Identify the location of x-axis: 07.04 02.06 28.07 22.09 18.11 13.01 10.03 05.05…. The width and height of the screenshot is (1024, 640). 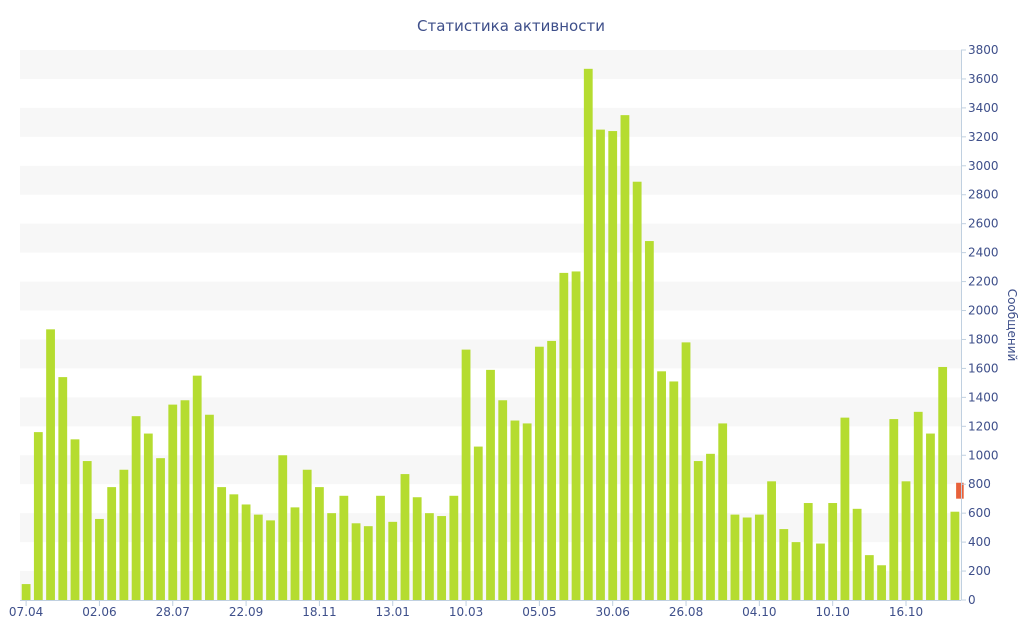
(485, 609).